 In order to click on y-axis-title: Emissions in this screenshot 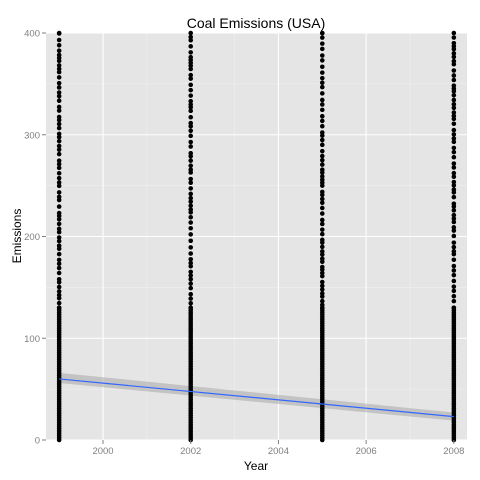, I will do `click(17, 236)`.